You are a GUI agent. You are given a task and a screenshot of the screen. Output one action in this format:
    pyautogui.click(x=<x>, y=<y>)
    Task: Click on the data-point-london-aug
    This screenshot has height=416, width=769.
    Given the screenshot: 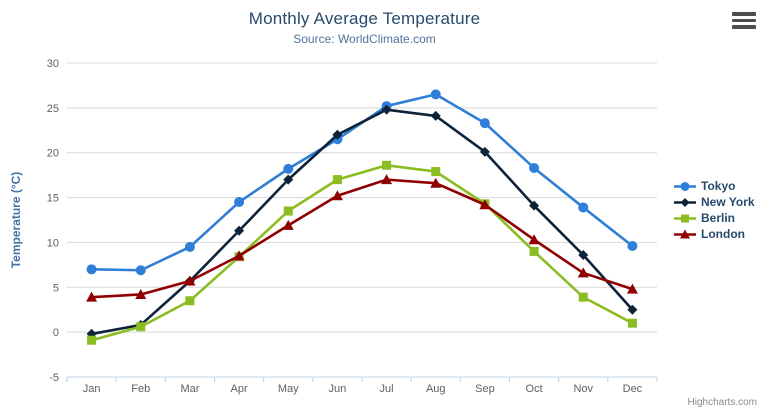 What is the action you would take?
    pyautogui.click(x=436, y=182)
    